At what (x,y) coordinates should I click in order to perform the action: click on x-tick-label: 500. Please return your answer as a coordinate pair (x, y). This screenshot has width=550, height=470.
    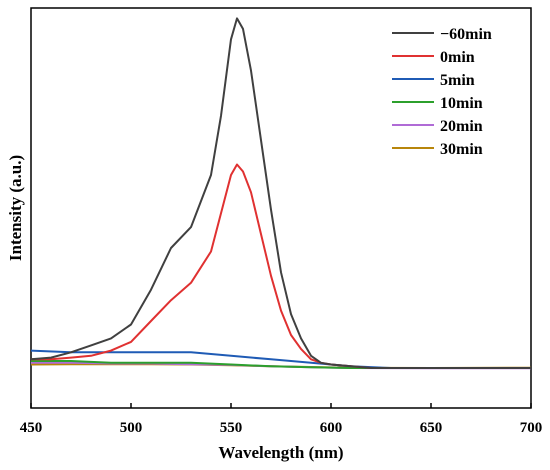
    Looking at the image, I should click on (131, 428).